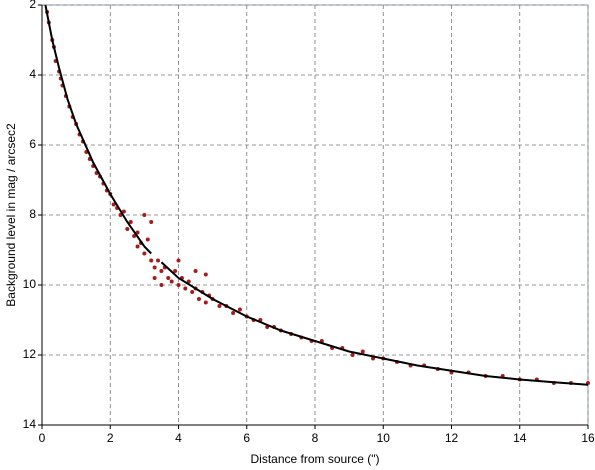  I want to click on x-tick-label: 6, so click(246, 438).